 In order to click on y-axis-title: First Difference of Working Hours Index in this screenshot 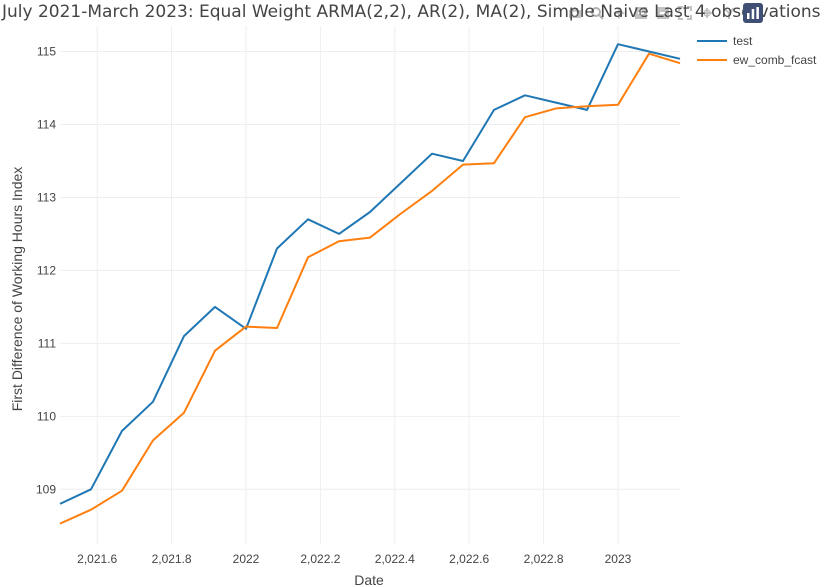, I will do `click(17, 289)`.